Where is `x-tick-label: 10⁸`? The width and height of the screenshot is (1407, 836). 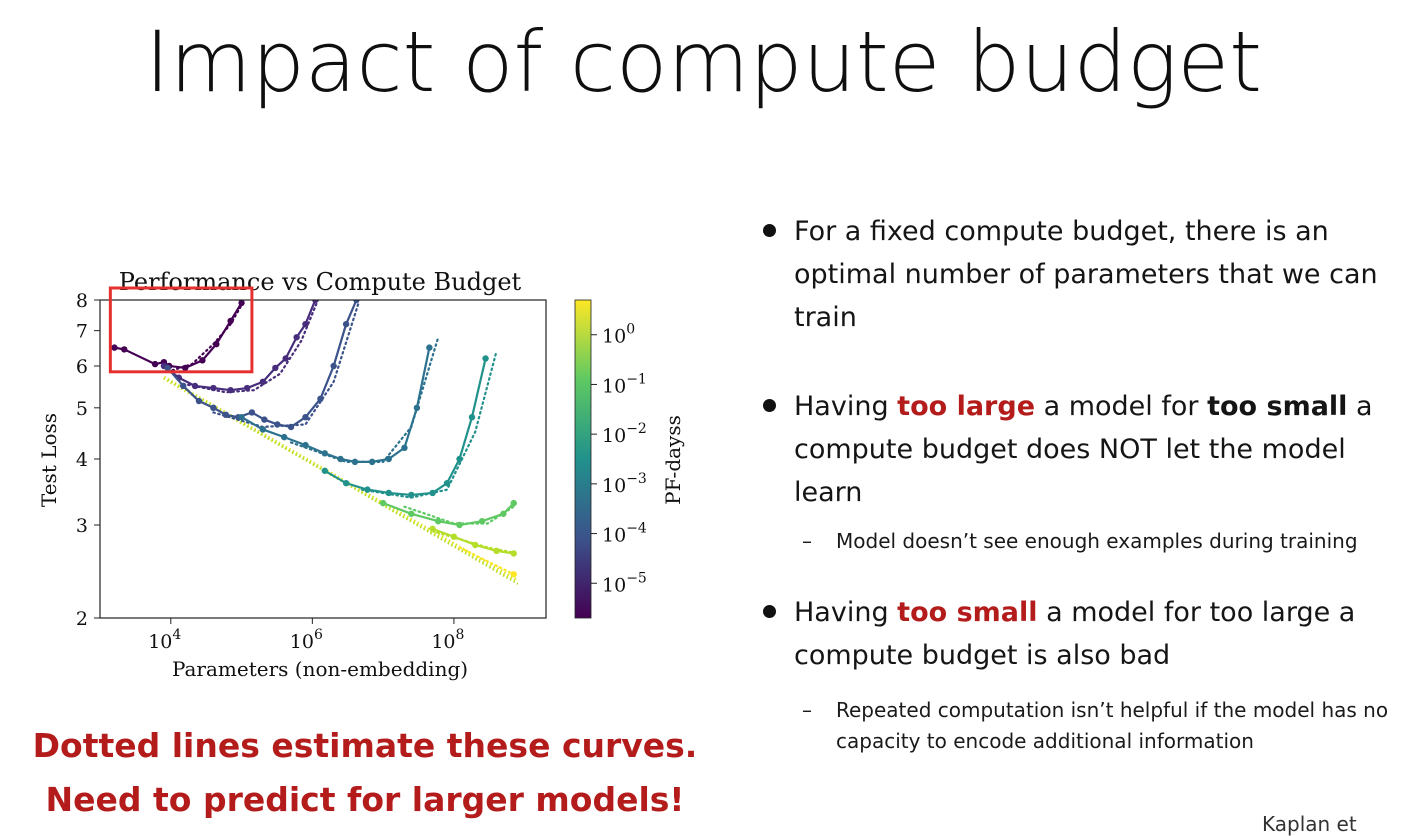
x-tick-label: 10⁸ is located at coordinates (447, 640).